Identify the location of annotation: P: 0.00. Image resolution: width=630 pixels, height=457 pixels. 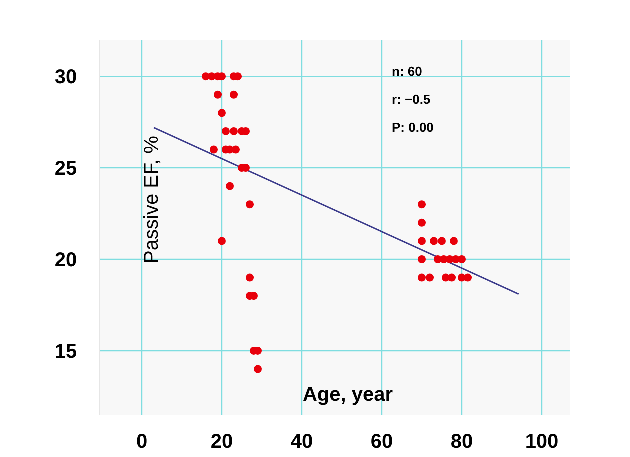
(413, 127).